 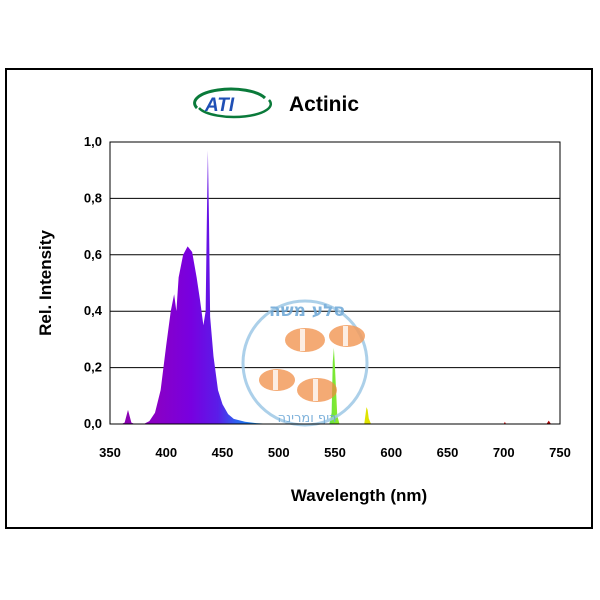 I want to click on x-tick-label: 600, so click(x=391, y=452).